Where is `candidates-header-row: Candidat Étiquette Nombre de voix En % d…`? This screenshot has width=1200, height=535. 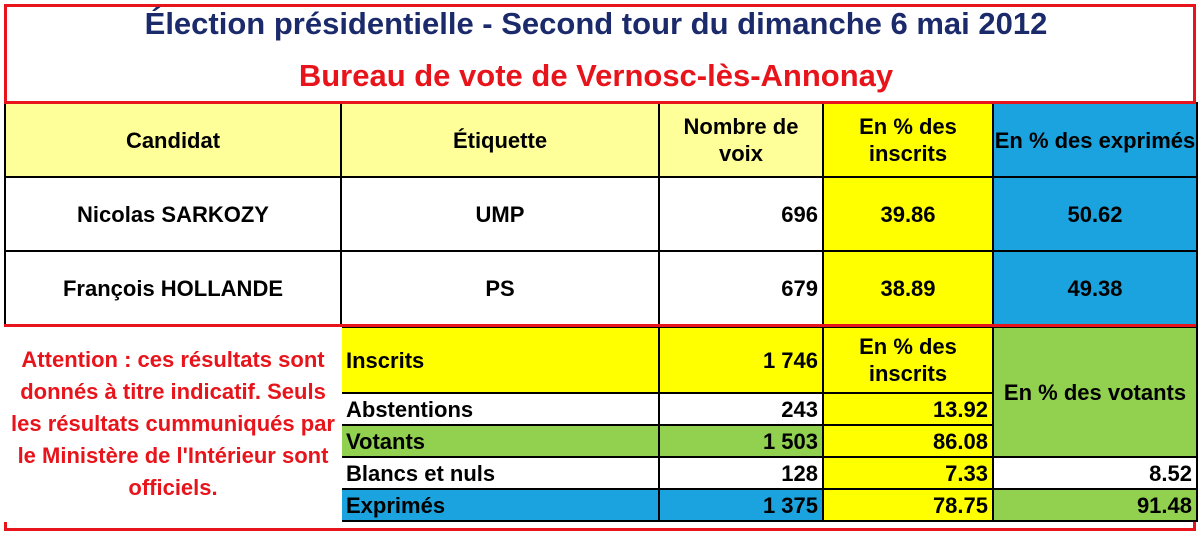
candidates-header-row: Candidat Étiquette Nombre de voix En % d… is located at coordinates (601, 140).